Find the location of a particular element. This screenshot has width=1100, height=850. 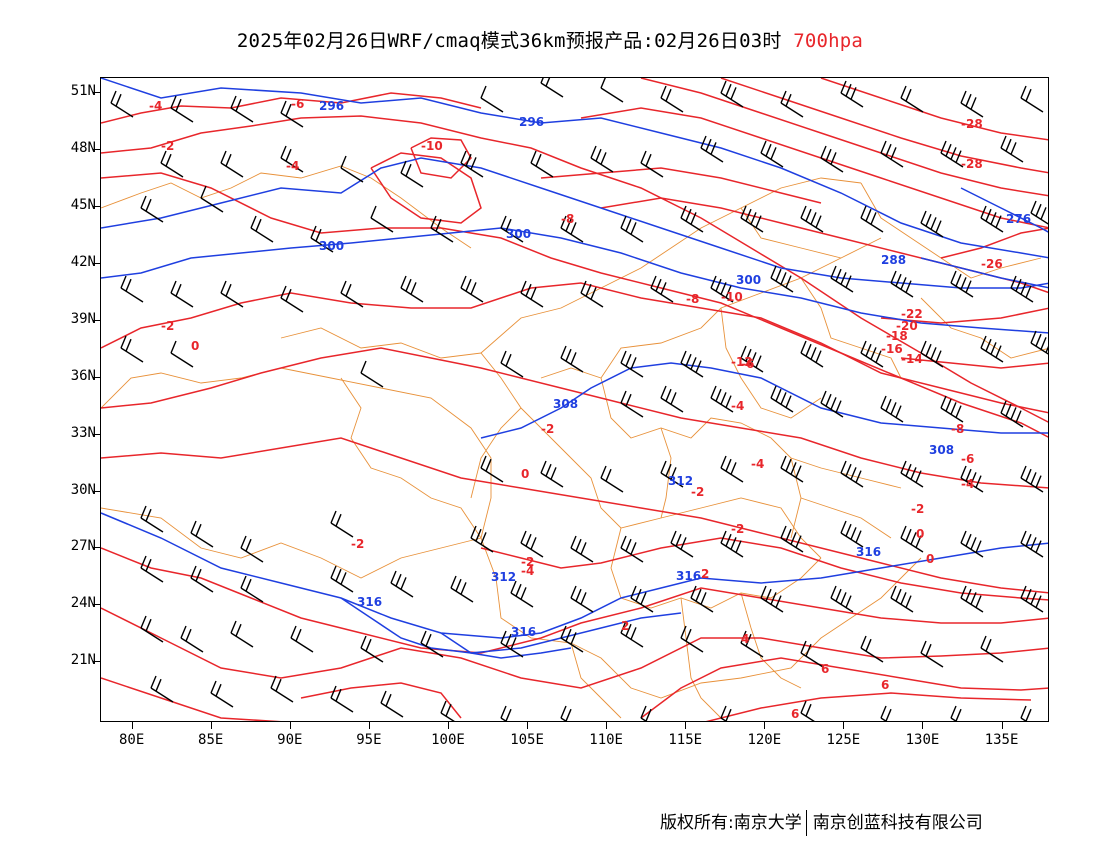

title-level: 700hpa is located at coordinates (828, 41).